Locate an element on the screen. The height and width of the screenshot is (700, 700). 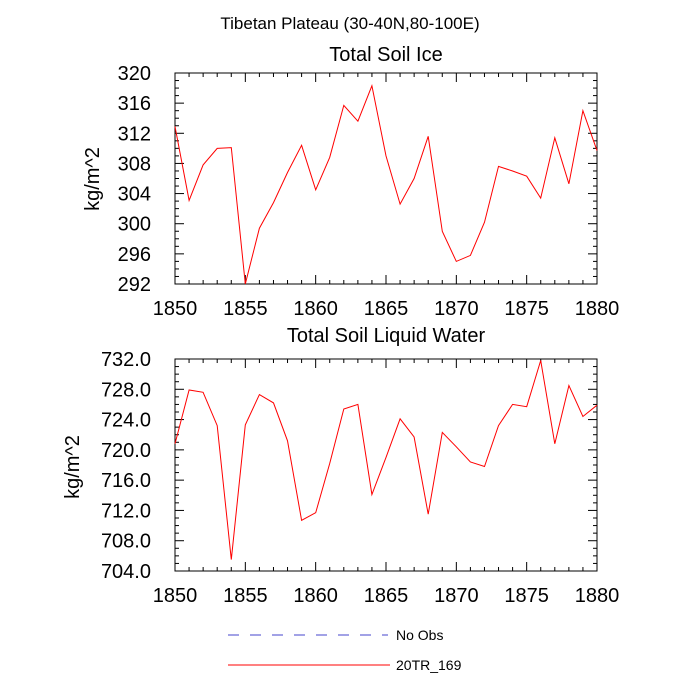
y-tick-label: 312 is located at coordinates (134, 134).